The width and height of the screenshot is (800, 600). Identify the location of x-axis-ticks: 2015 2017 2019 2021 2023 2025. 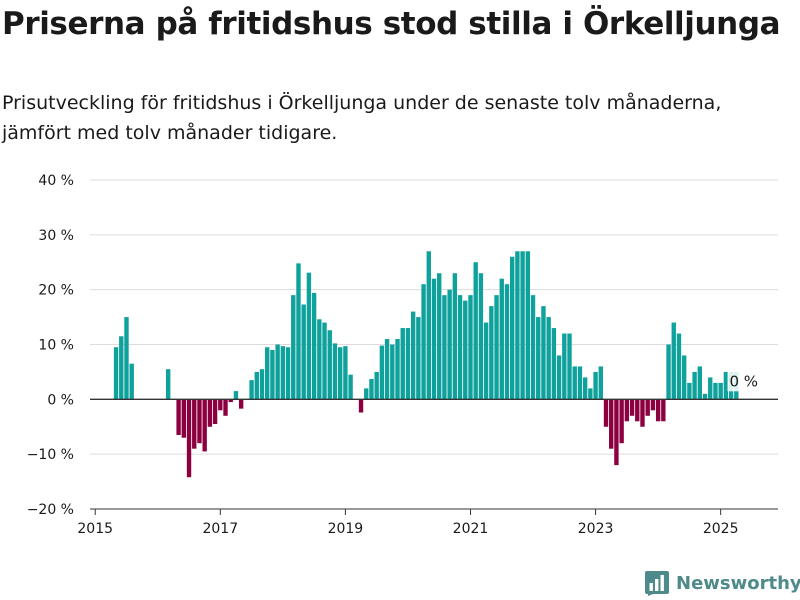
(407, 523).